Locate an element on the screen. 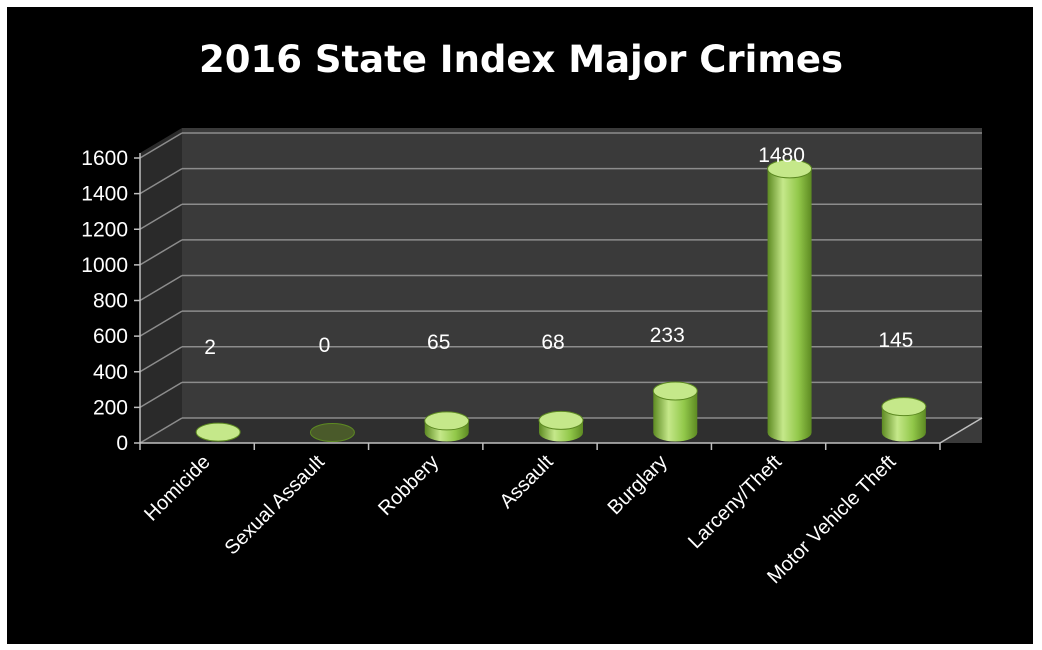 This screenshot has width=1042, height=650. bar-body is located at coordinates (789, 300).